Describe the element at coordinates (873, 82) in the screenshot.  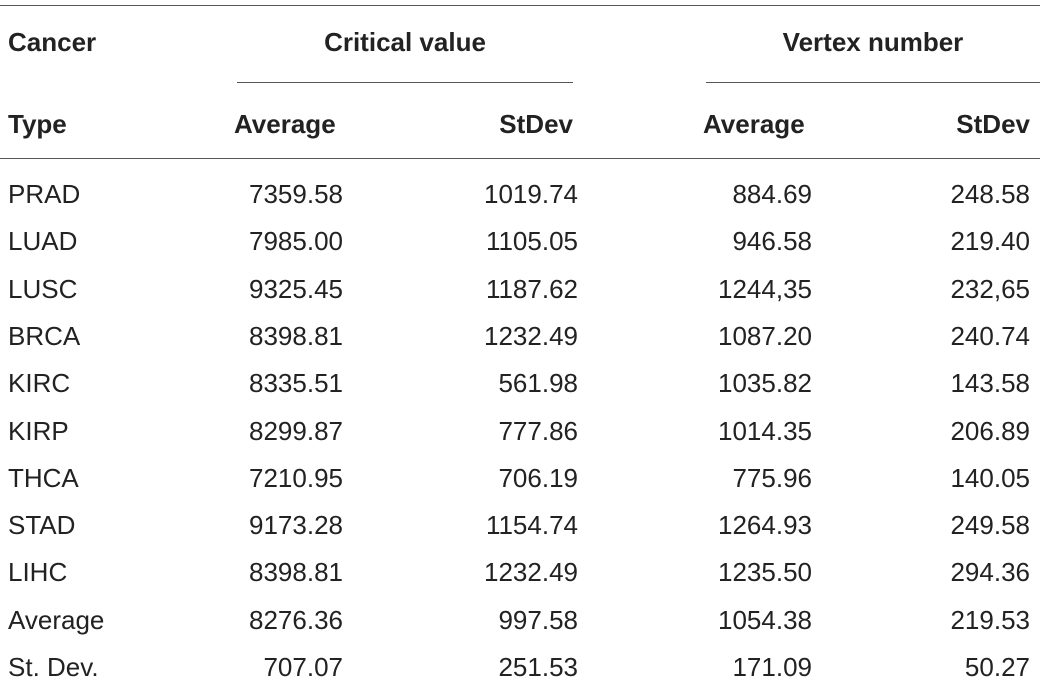
I see `group-underline-vertex-number` at that location.